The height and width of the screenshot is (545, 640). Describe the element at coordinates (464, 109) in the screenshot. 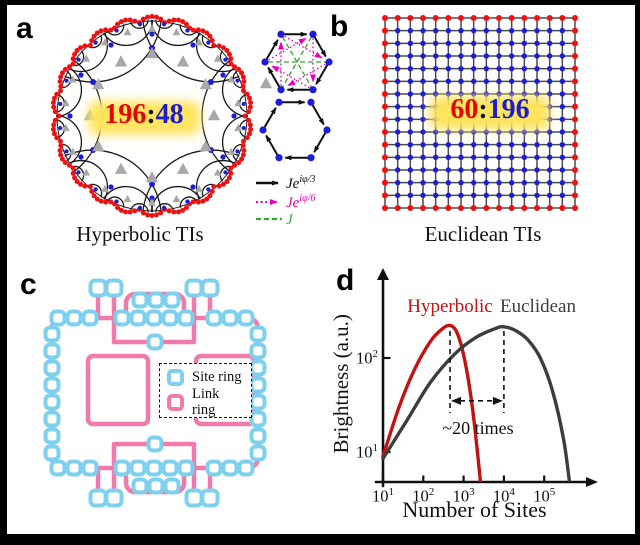

I see `boundary-count: 60` at that location.